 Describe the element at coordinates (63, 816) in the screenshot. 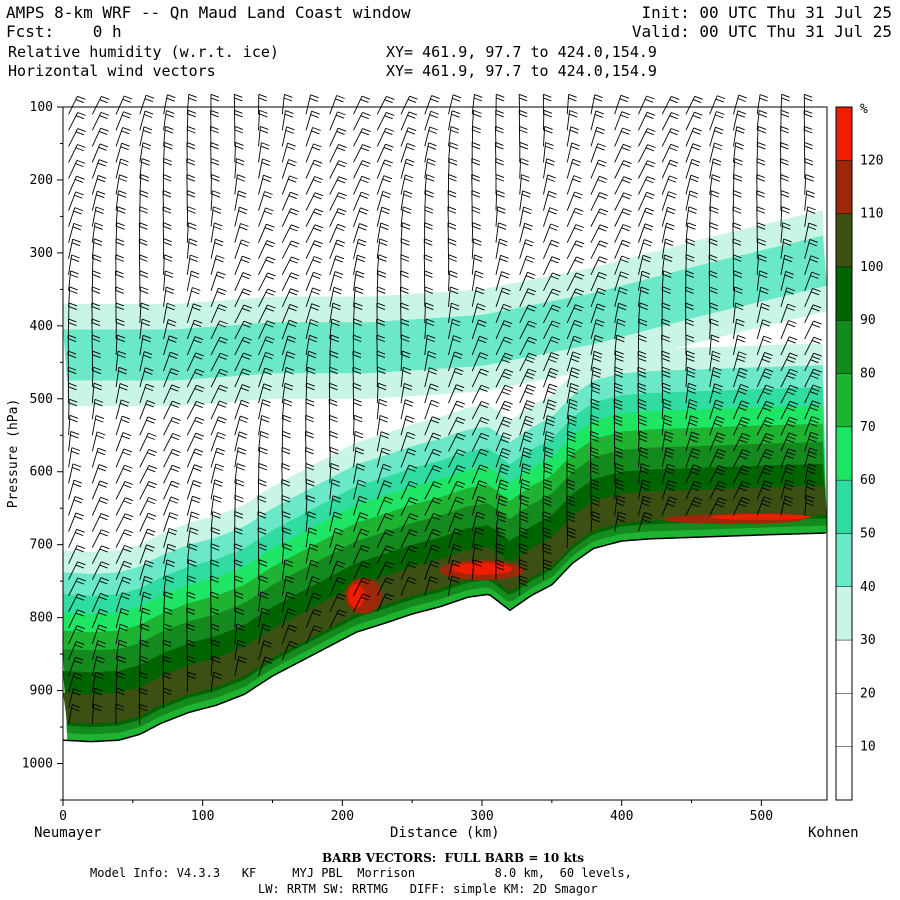

I see `x-tick-label: 0` at that location.